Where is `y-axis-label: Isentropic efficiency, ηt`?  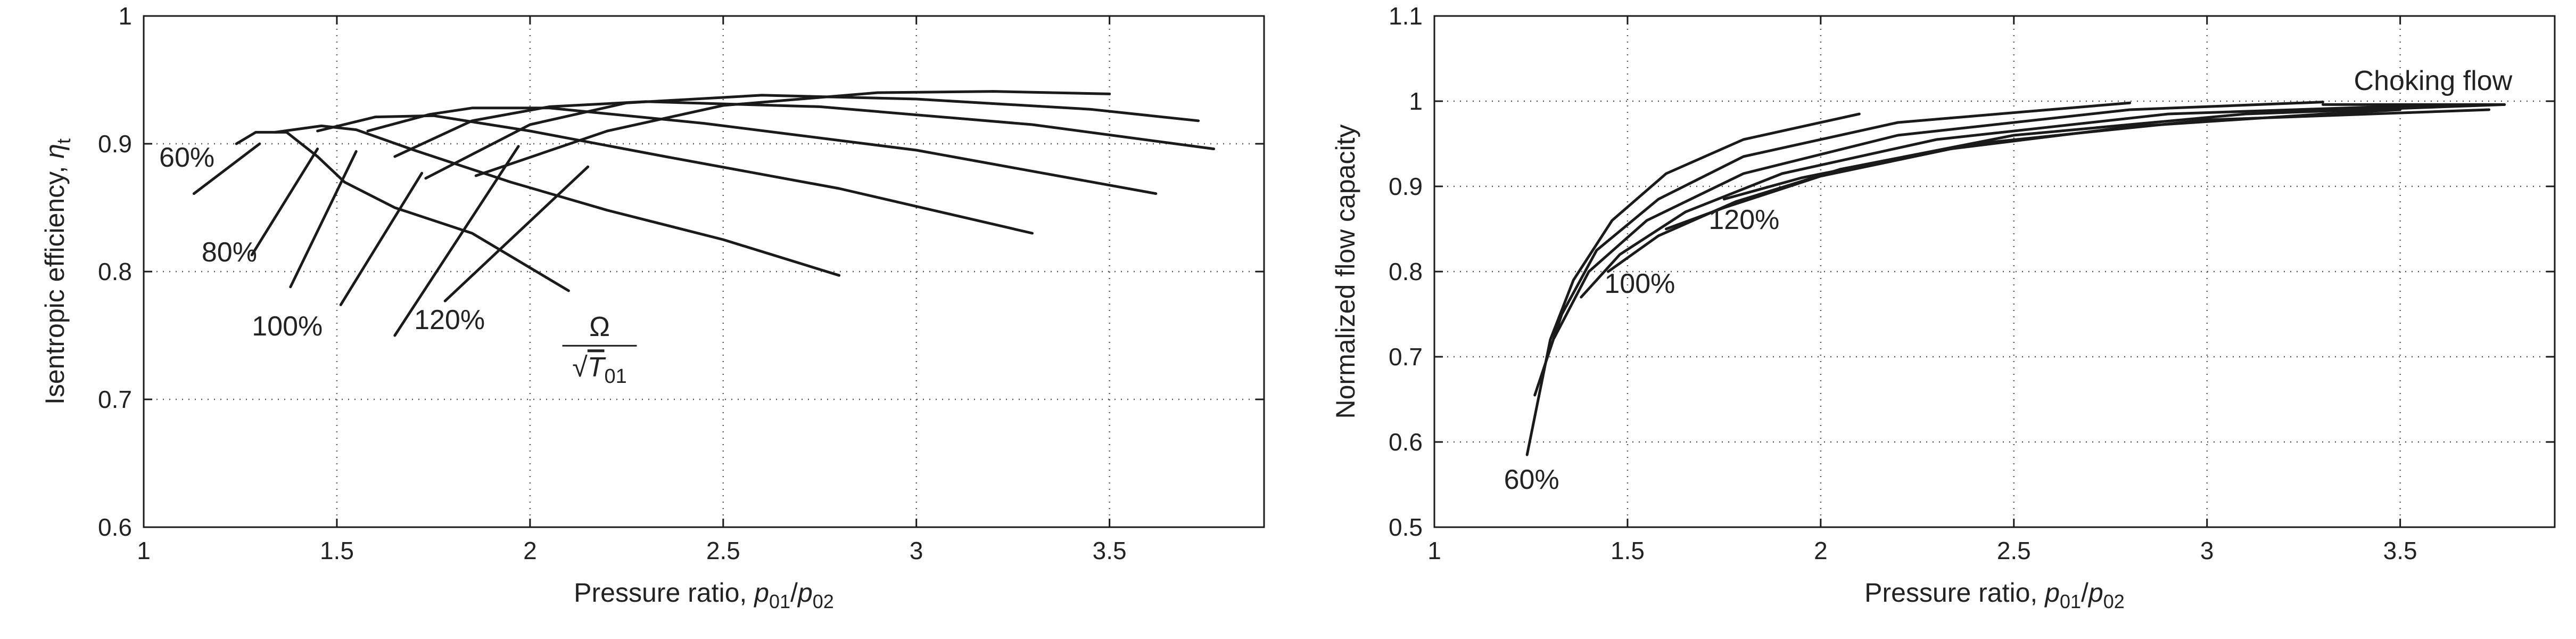
y-axis-label: Isentropic efficiency, ηt is located at coordinates (57, 271).